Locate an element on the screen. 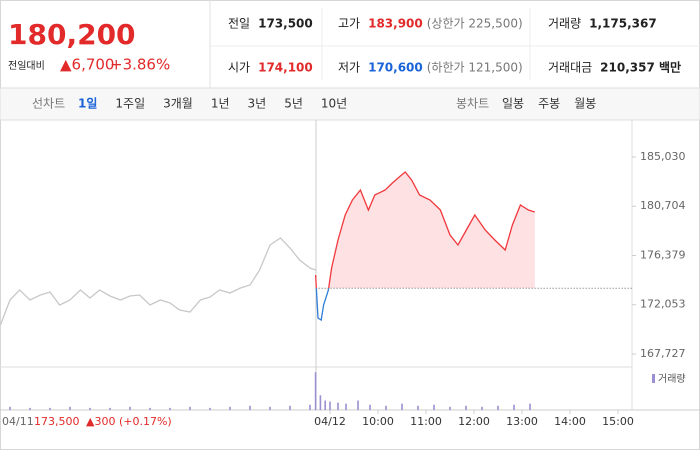 The height and width of the screenshot is (450, 700). y-tick-label: 180,704 is located at coordinates (663, 205).